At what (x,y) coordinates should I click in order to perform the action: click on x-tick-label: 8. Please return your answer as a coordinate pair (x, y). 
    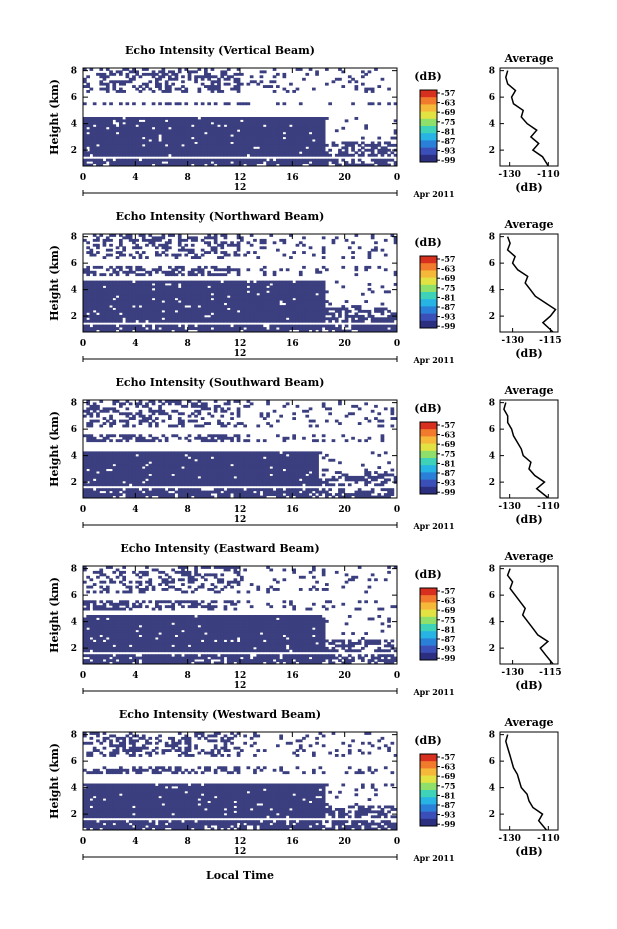
    Looking at the image, I should click on (188, 178).